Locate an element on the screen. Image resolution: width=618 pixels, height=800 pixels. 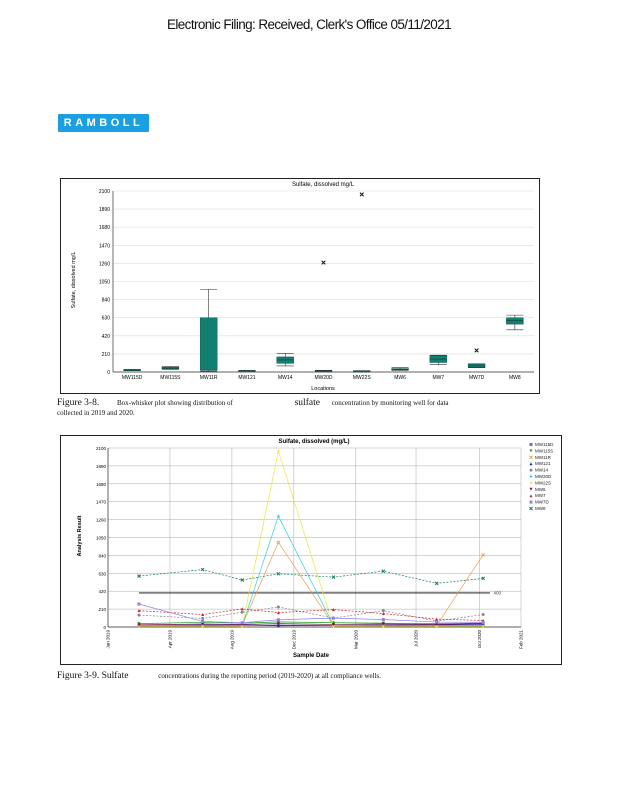
series-line-MW121 is located at coordinates (311, 625).